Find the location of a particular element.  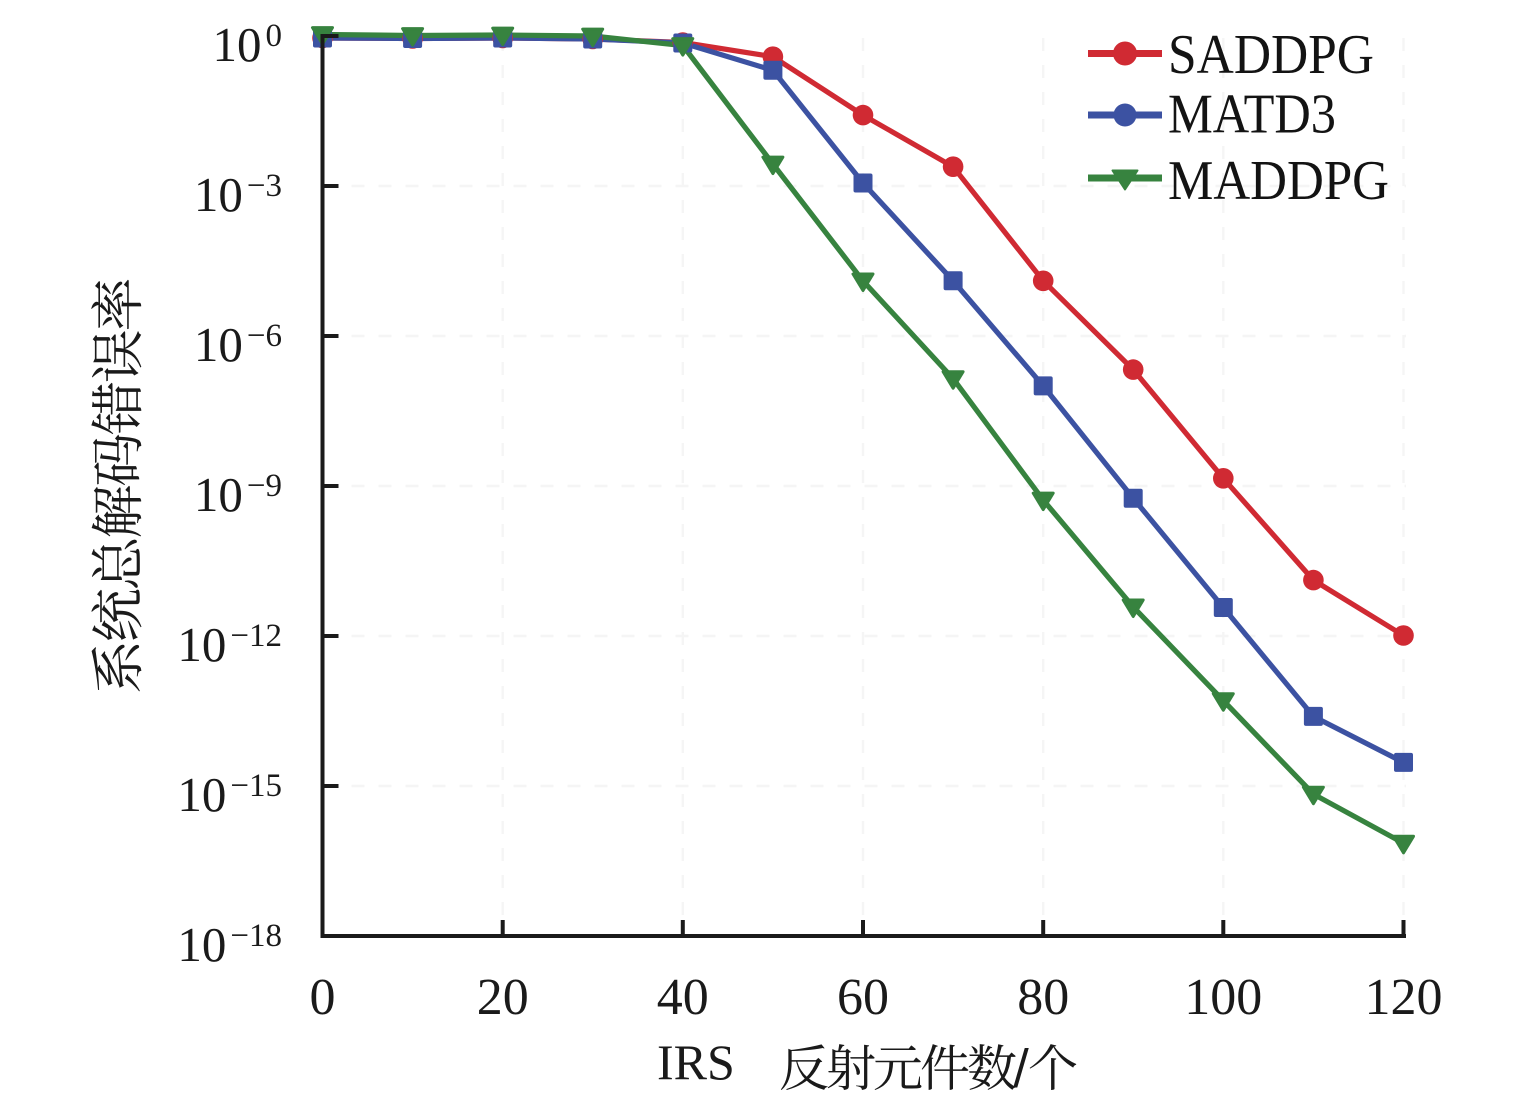

svg-text: 120 is located at coordinates (1404, 997).